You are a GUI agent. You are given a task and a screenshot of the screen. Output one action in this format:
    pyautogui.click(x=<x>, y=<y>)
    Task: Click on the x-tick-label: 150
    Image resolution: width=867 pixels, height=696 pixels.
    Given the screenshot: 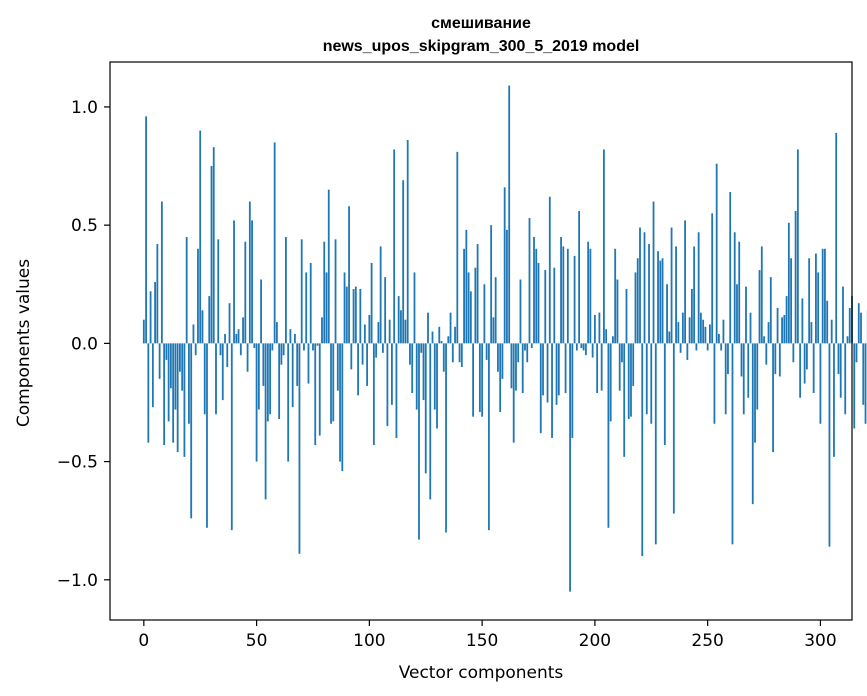 What is the action you would take?
    pyautogui.click(x=482, y=641)
    